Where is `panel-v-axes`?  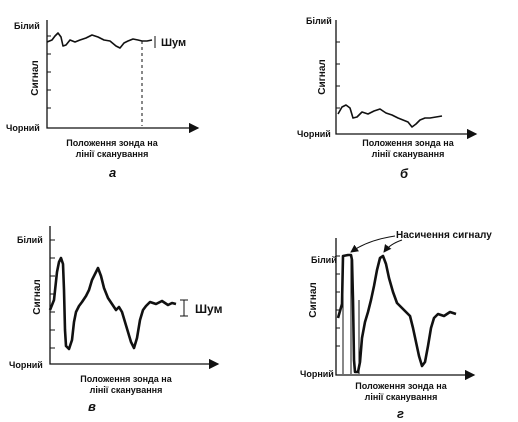
panel-v-axes is located at coordinates (134, 298).